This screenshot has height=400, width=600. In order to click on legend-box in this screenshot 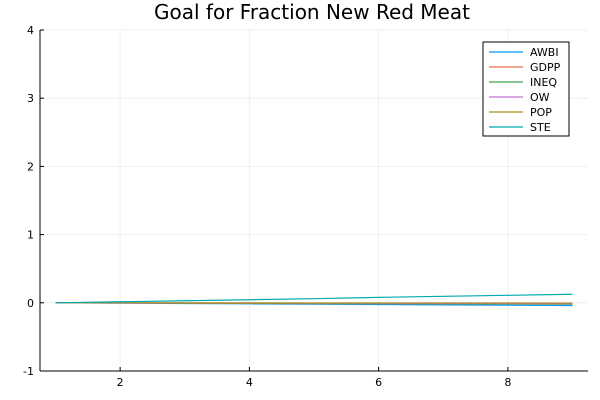, I will do `click(526, 89)`.